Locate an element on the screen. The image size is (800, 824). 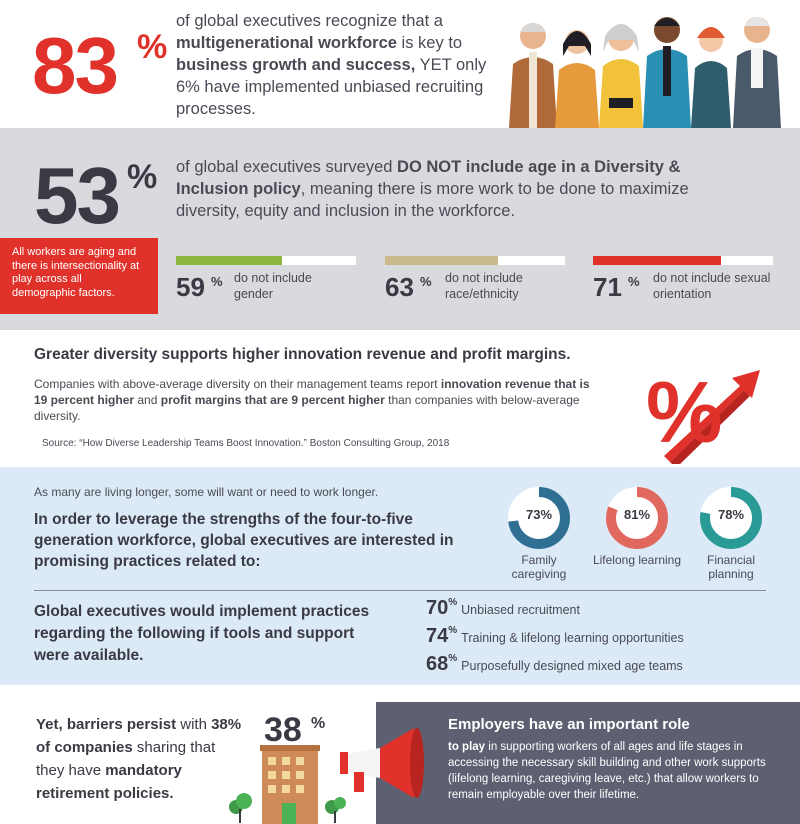
ring-financial-value: 78% is located at coordinates (731, 514).